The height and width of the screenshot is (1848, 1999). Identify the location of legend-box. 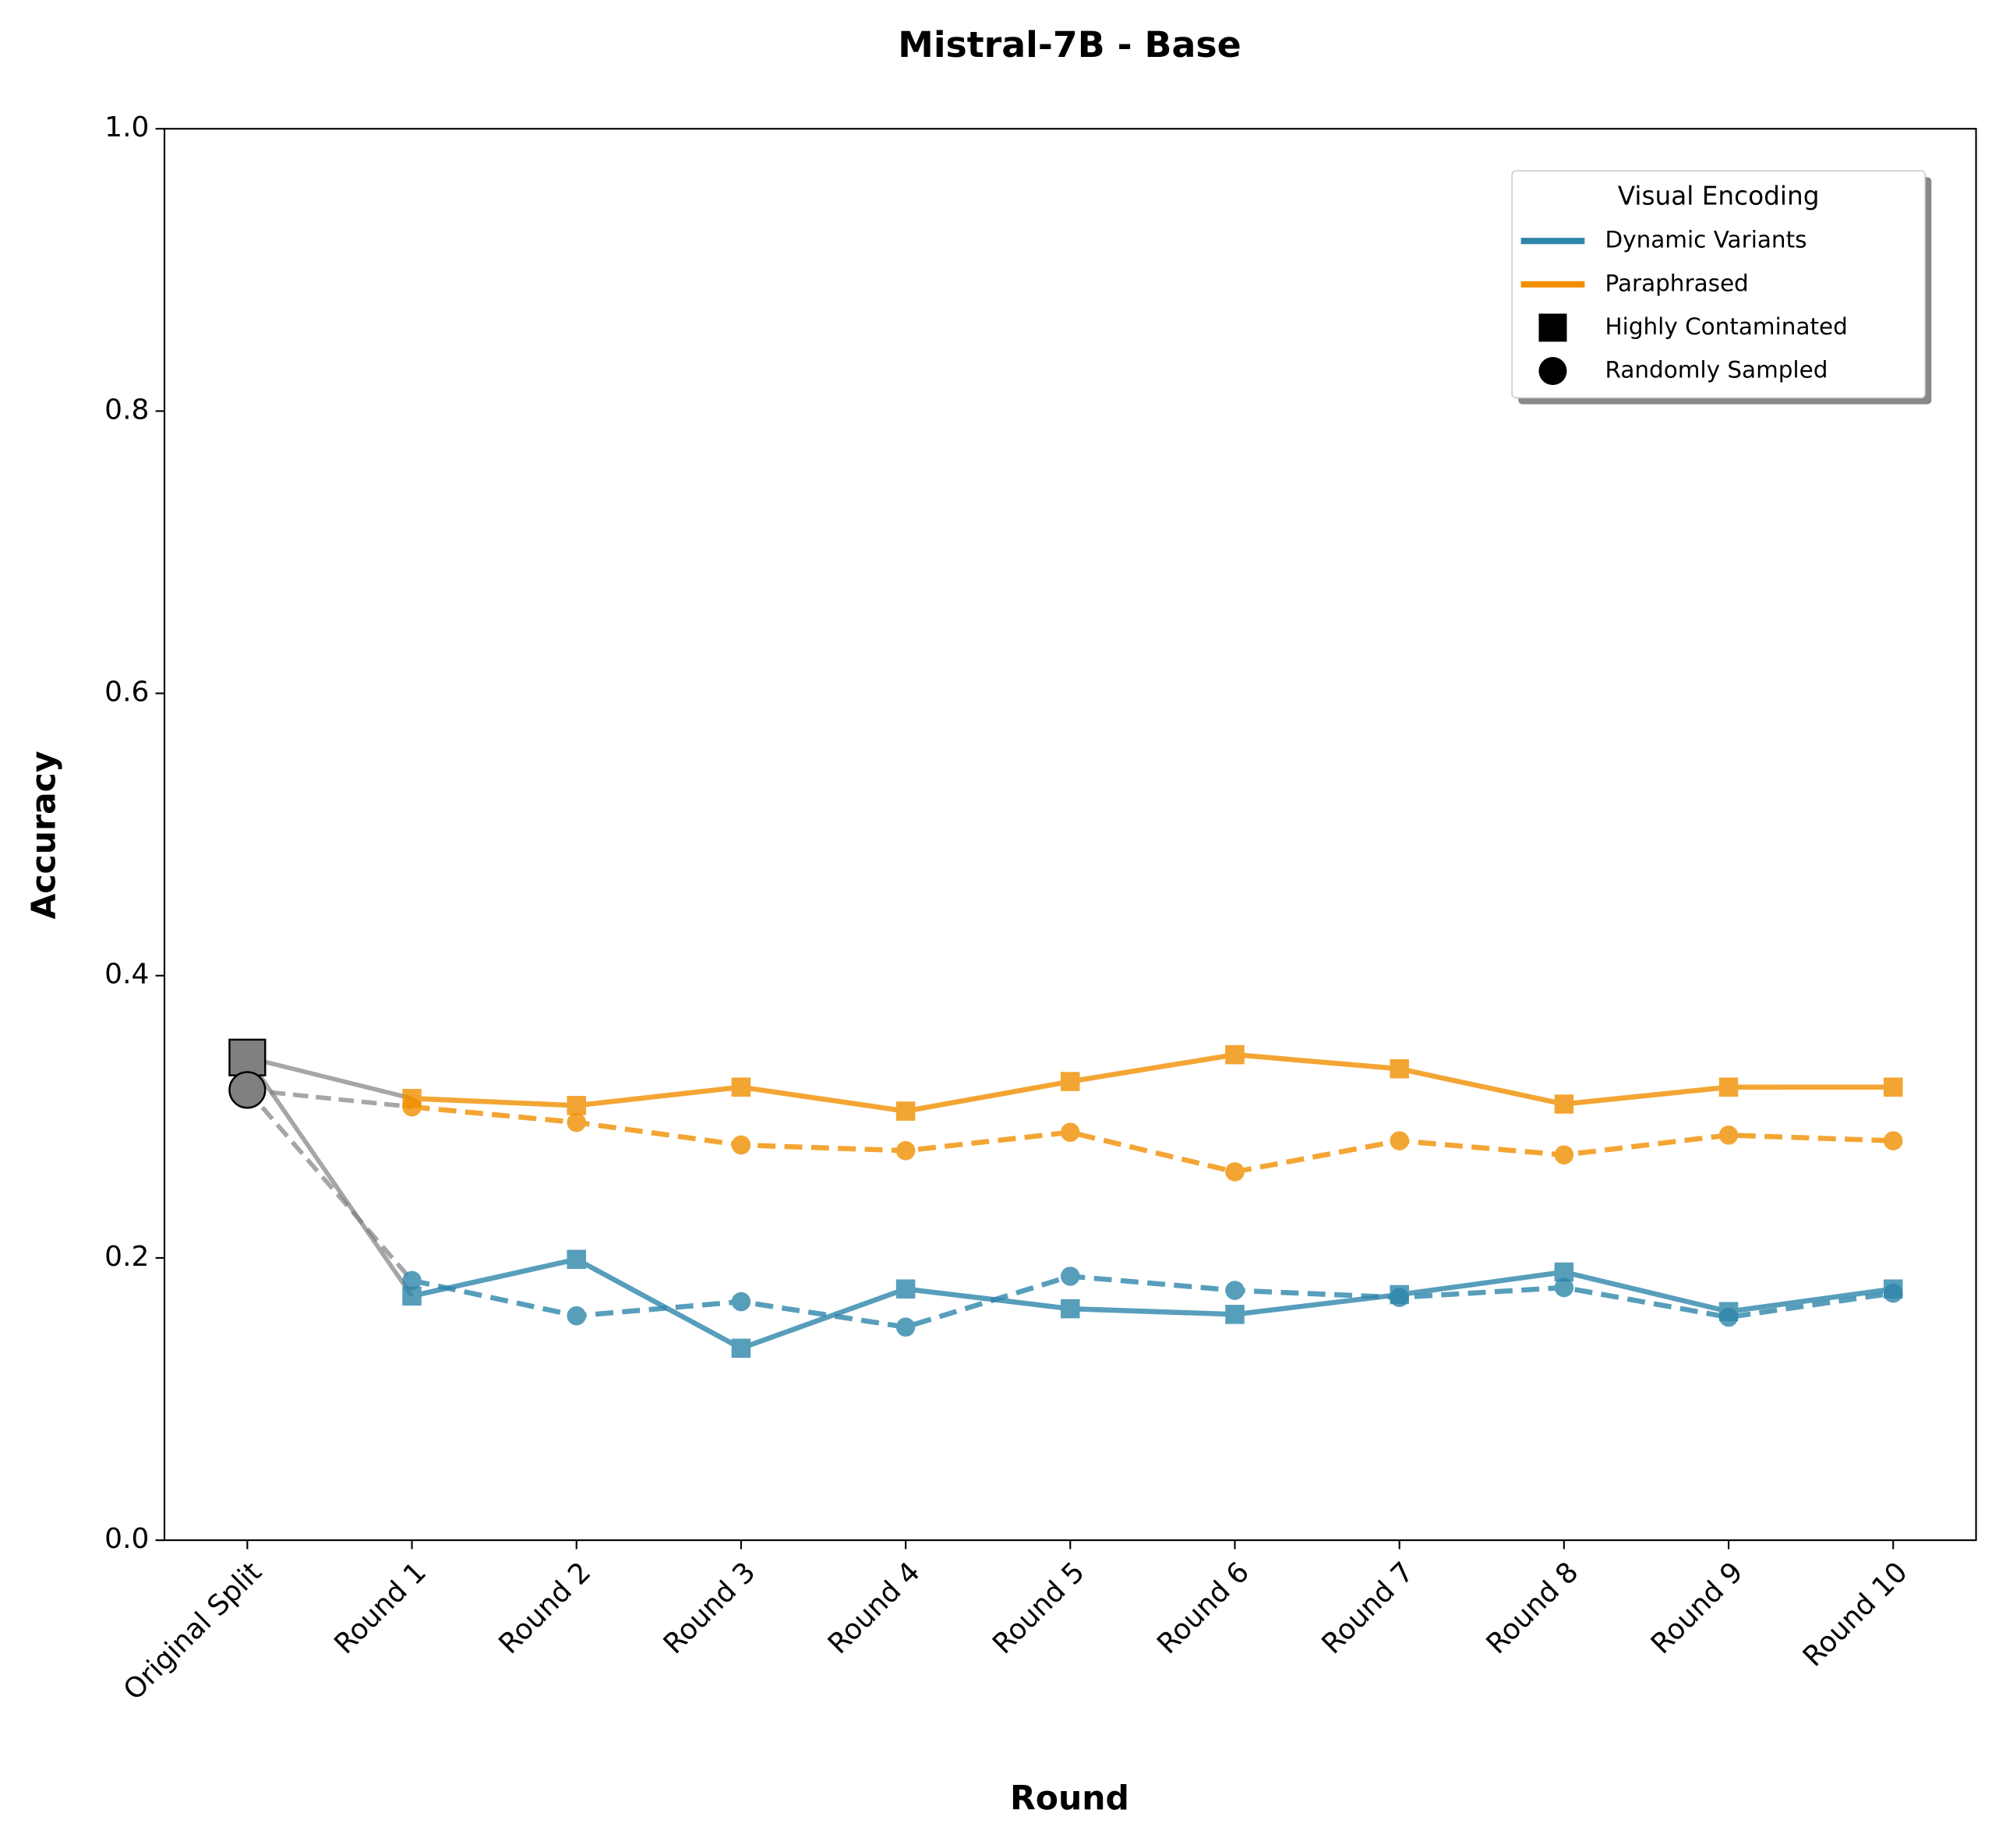
(1718, 284).